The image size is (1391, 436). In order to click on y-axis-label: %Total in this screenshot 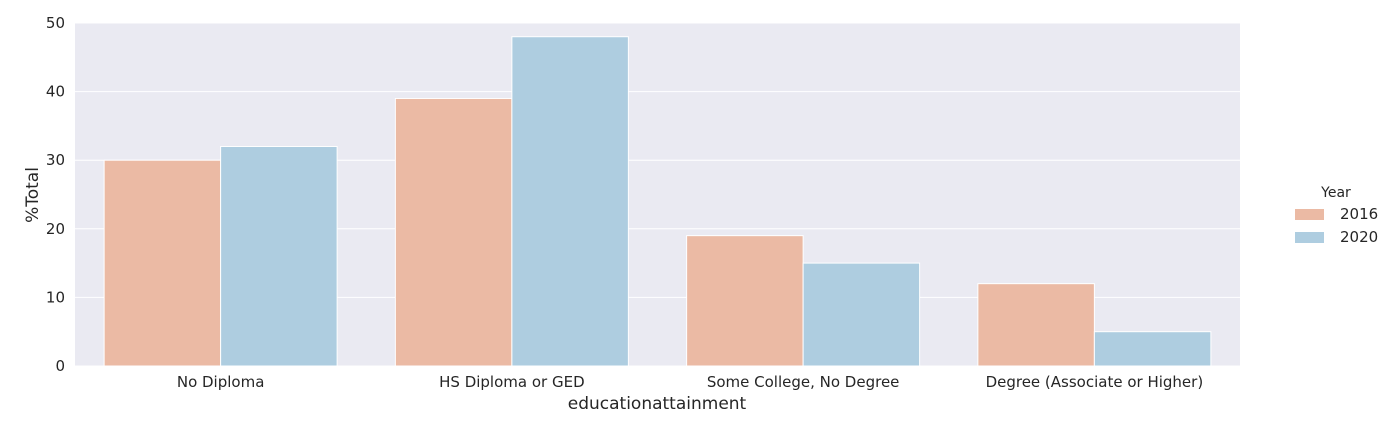, I will do `click(33, 195)`.